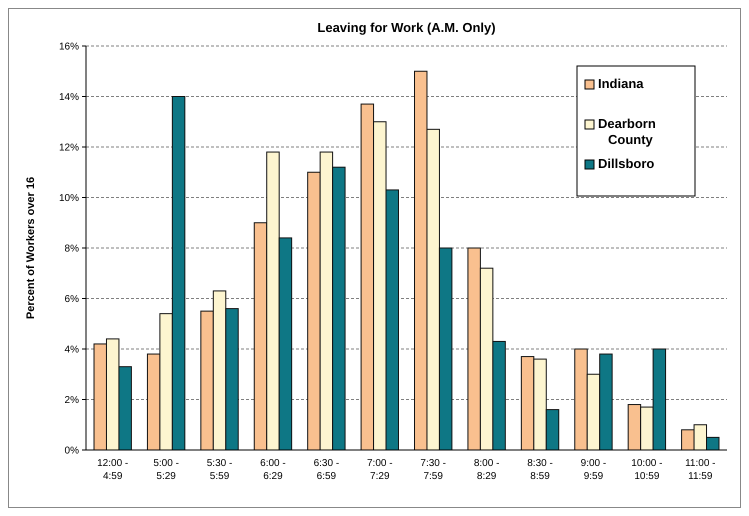 The image size is (749, 516). What do you see at coordinates (626, 163) in the screenshot?
I see `legend-label: Dillsboro` at bounding box center [626, 163].